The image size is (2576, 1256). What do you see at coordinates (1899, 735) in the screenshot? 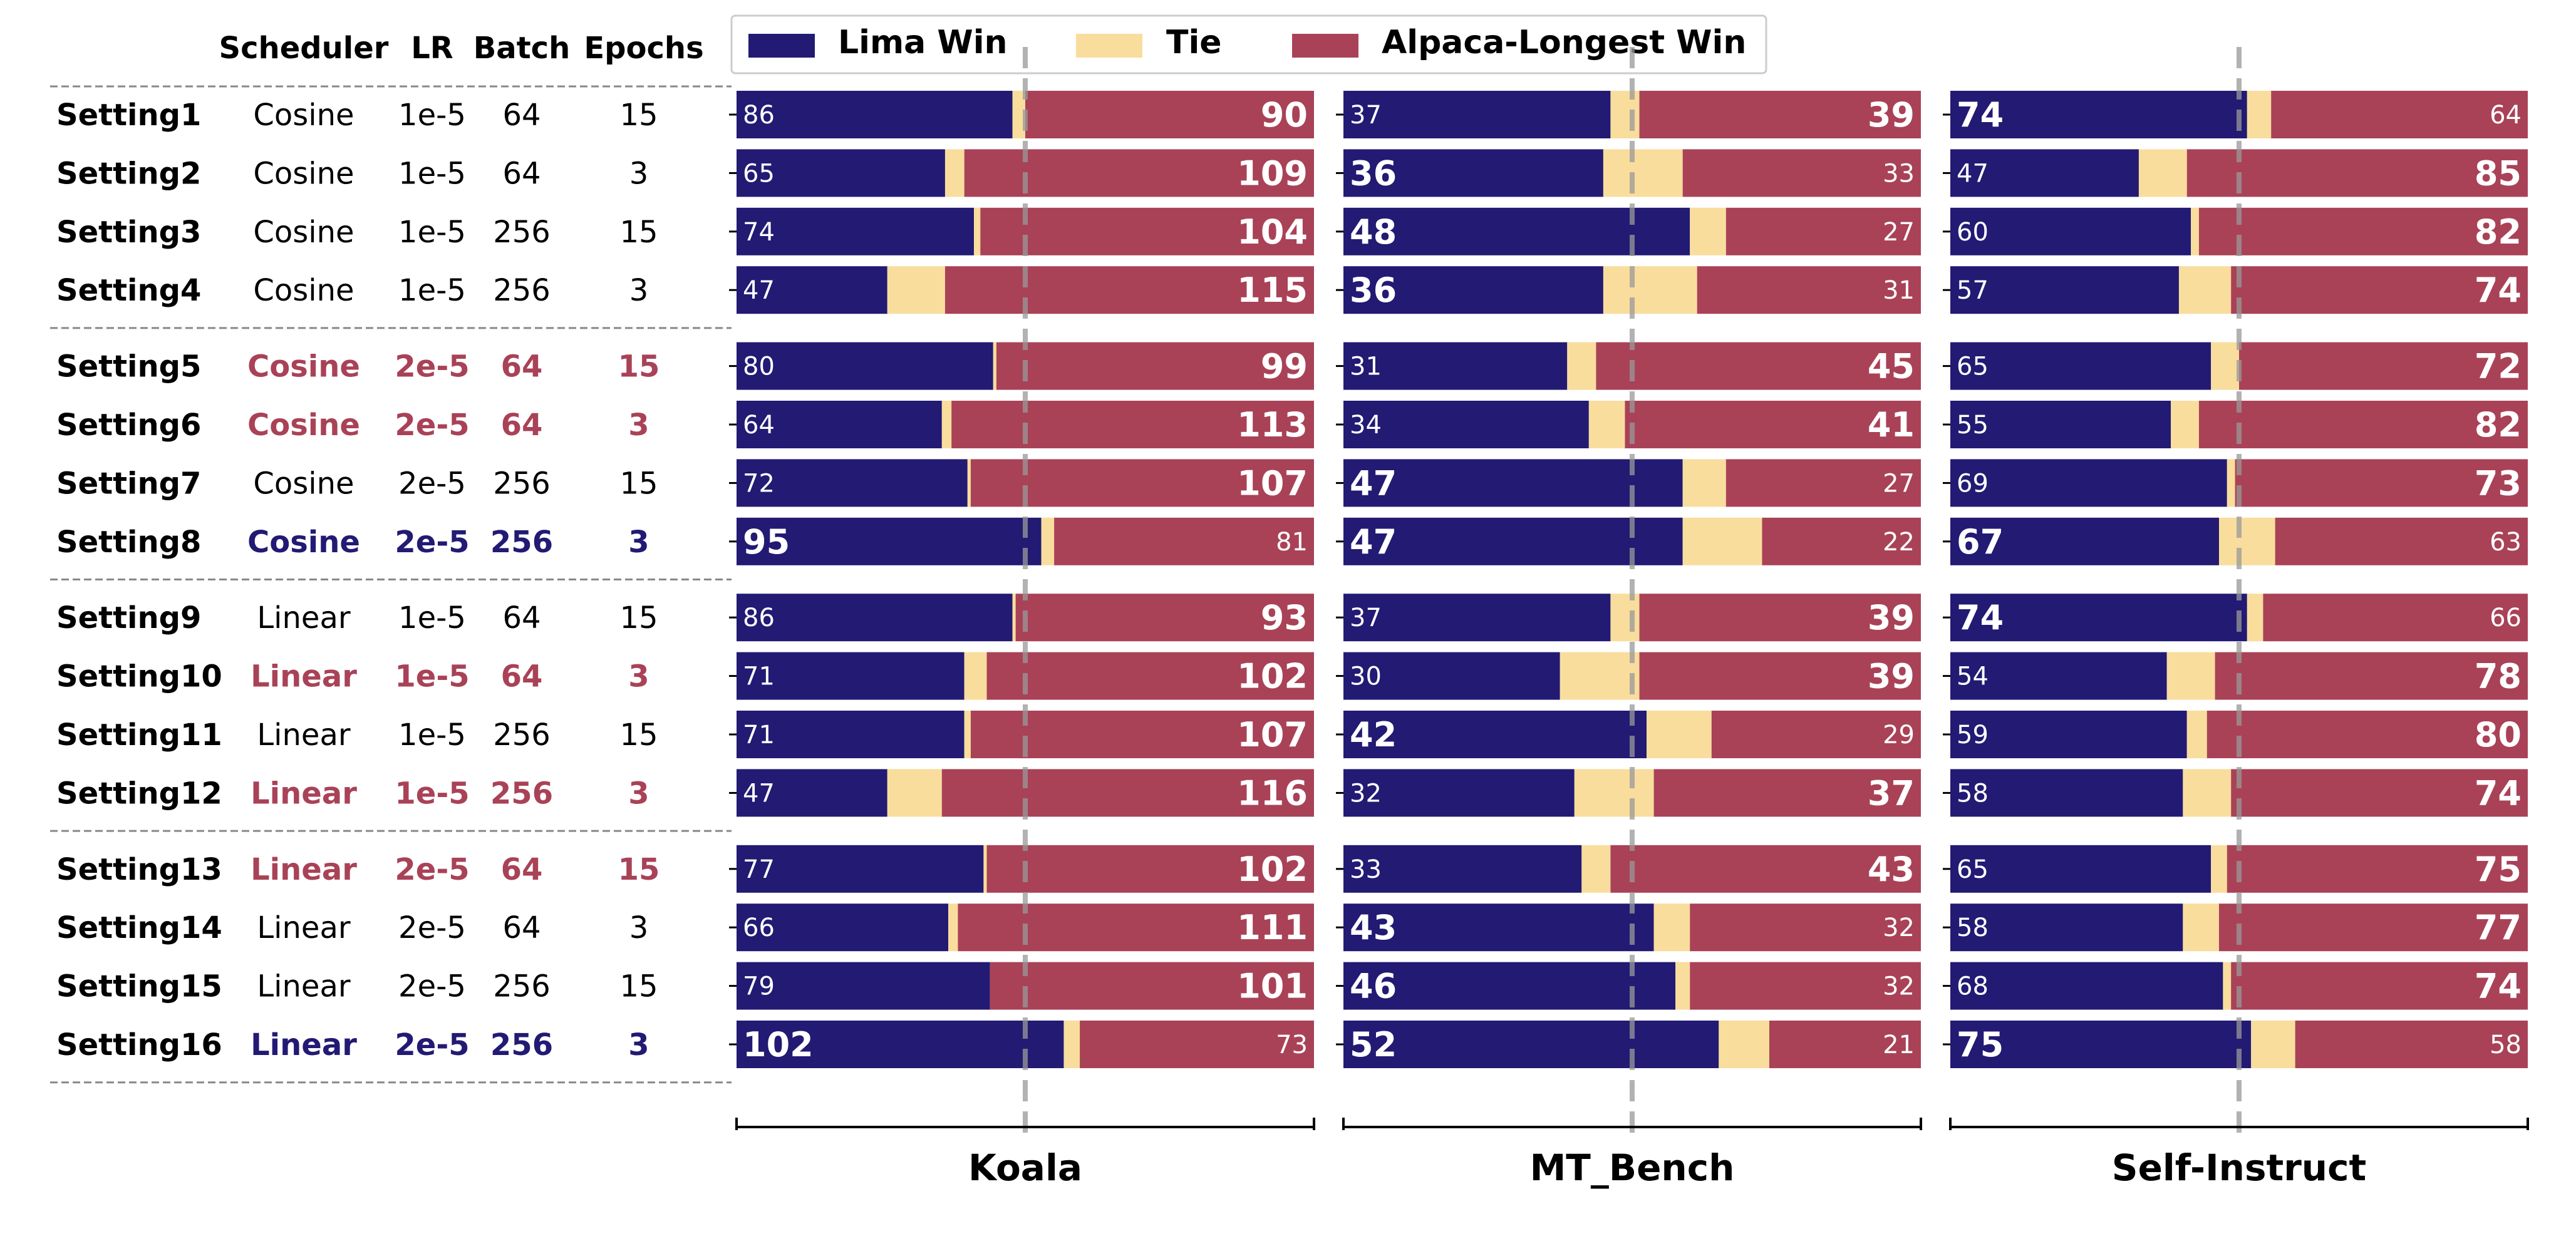
I see `bar-label-lose: 29` at bounding box center [1899, 735].